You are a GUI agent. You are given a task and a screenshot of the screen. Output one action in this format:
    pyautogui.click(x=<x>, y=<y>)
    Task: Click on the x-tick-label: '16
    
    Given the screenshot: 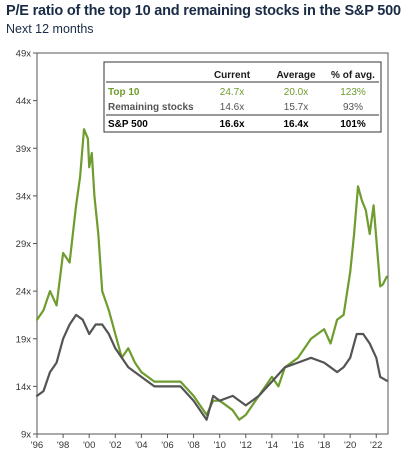 What is the action you would take?
    pyautogui.click(x=298, y=445)
    